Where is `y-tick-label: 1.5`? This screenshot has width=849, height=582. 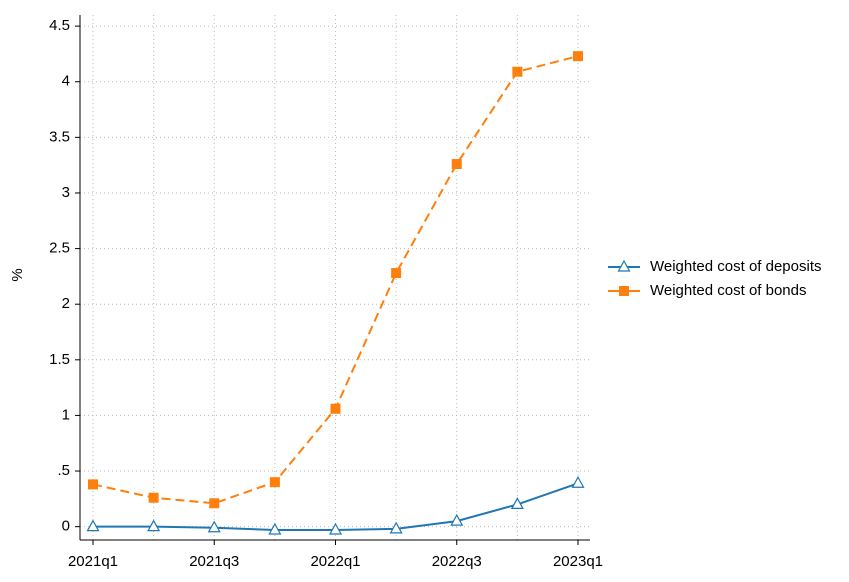 y-tick-label: 1.5 is located at coordinates (59, 359).